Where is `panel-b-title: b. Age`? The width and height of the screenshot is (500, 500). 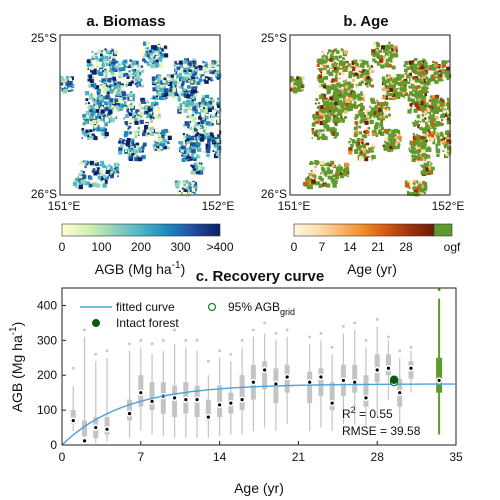
panel-b-title: b. Age is located at coordinates (365, 21).